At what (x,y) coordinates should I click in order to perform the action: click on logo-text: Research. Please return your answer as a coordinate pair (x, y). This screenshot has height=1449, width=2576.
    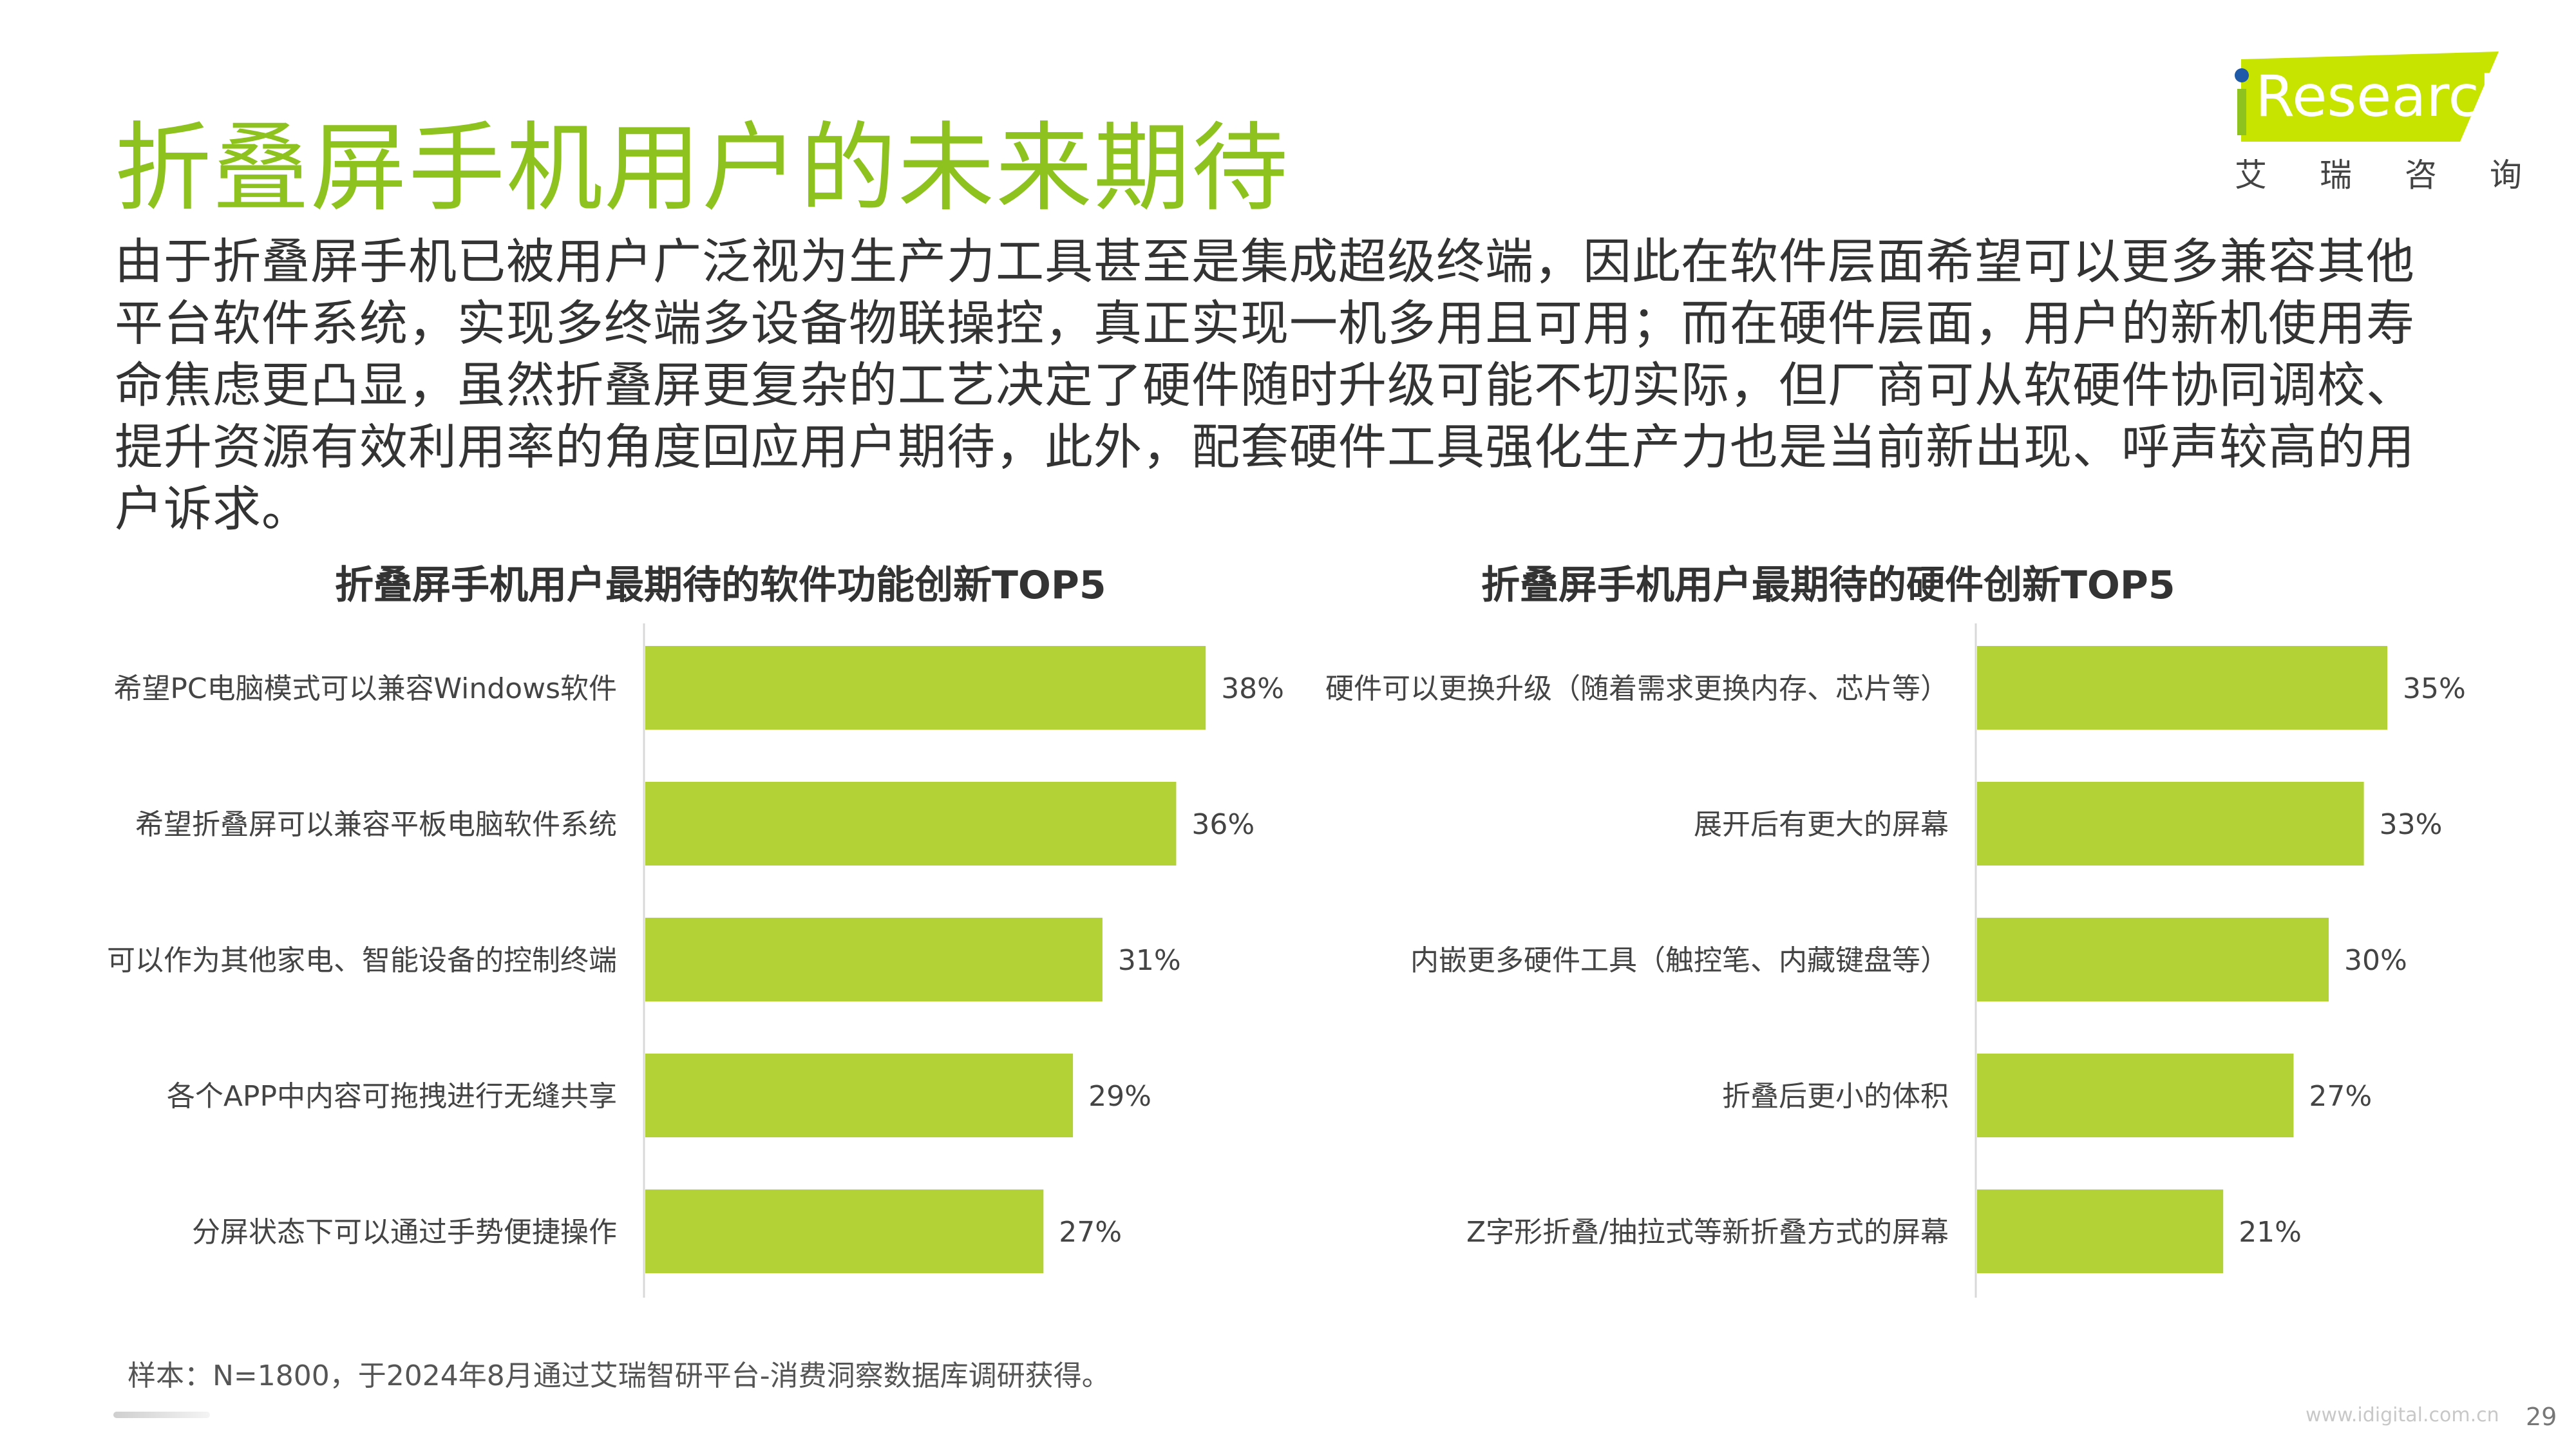
    Looking at the image, I should click on (2385, 96).